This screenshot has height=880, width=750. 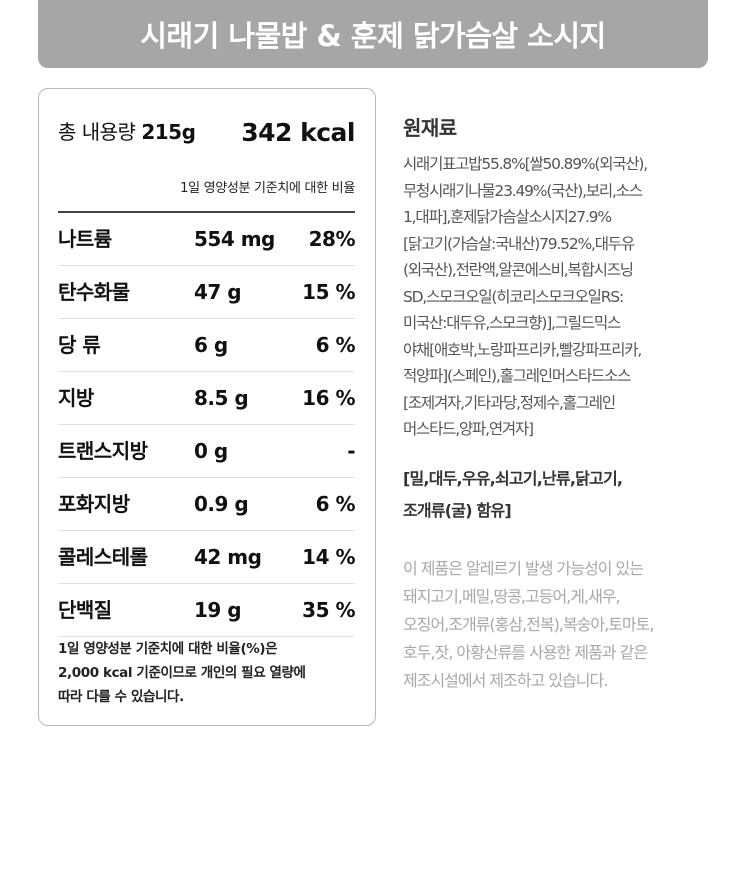 I want to click on nutrient-amount: 8.5 g, so click(x=221, y=398).